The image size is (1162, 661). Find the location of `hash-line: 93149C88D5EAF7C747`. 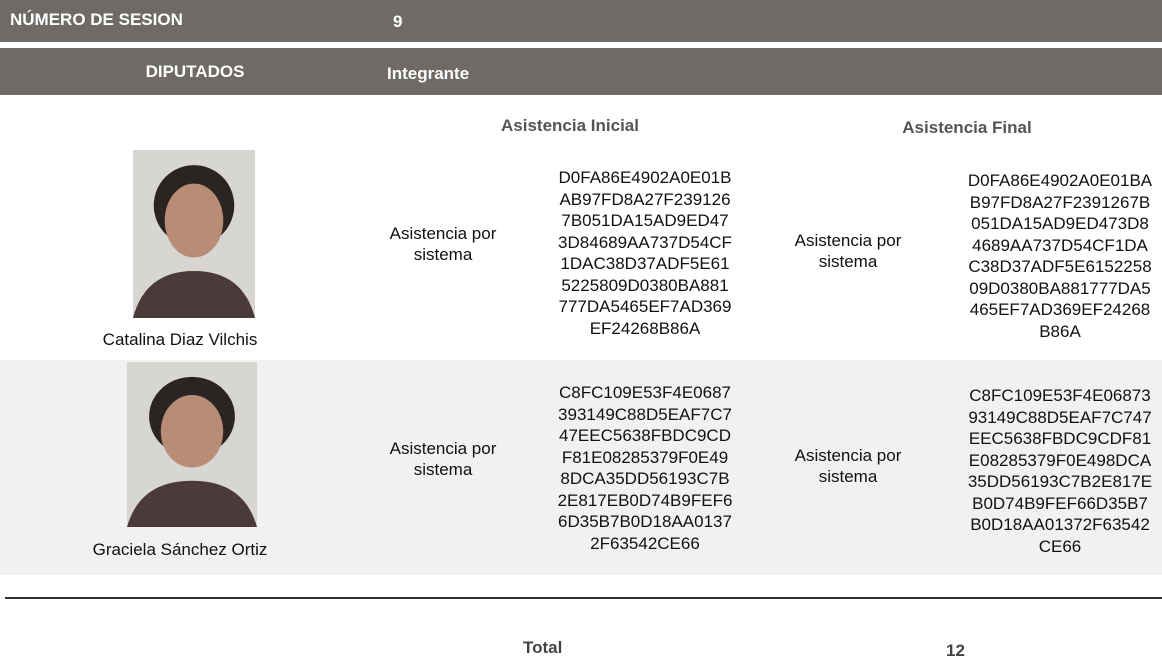

hash-line: 93149C88D5EAF7C747 is located at coordinates (1060, 417).